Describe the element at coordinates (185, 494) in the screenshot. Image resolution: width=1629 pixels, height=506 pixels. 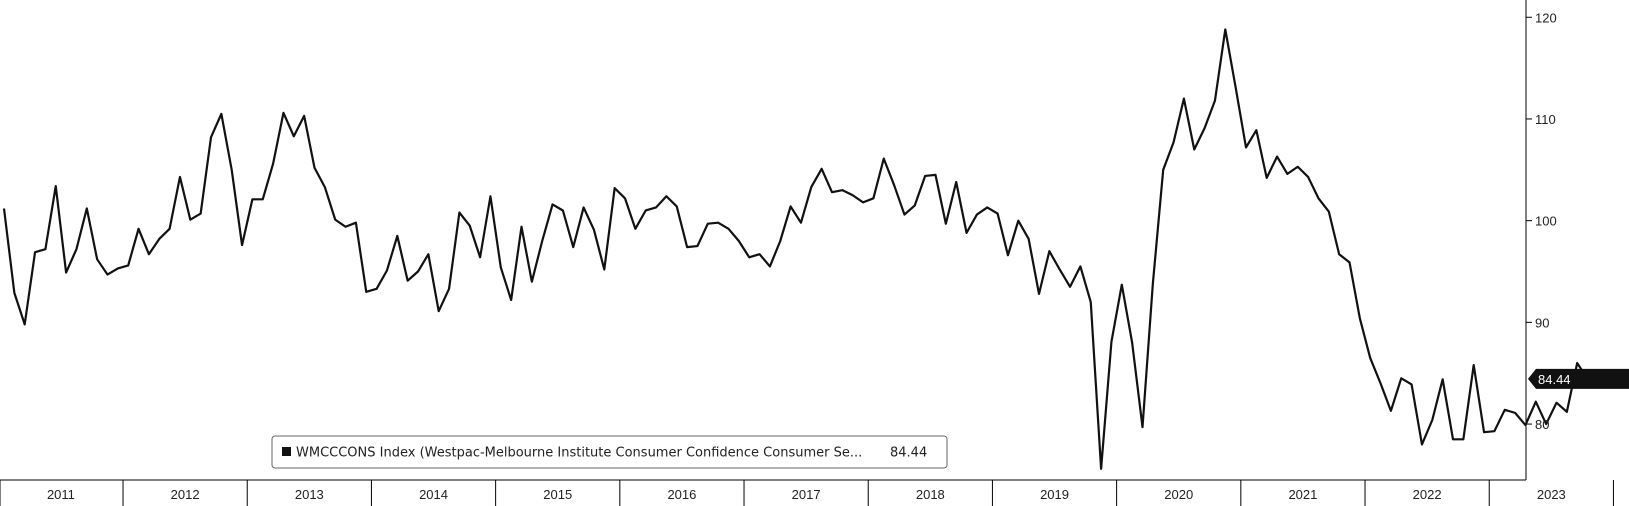
I see `x-tick-label: 2012` at that location.